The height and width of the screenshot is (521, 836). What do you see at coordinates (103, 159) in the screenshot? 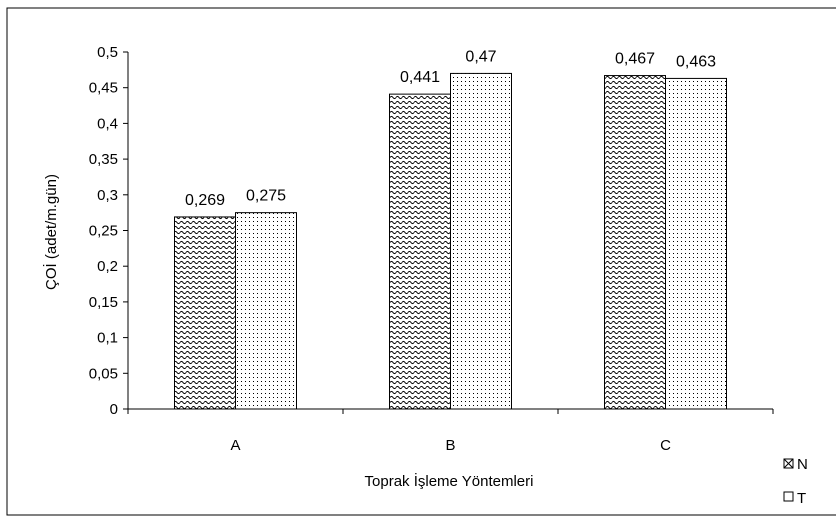
I see `y-tick-label: 0,35` at bounding box center [103, 159].